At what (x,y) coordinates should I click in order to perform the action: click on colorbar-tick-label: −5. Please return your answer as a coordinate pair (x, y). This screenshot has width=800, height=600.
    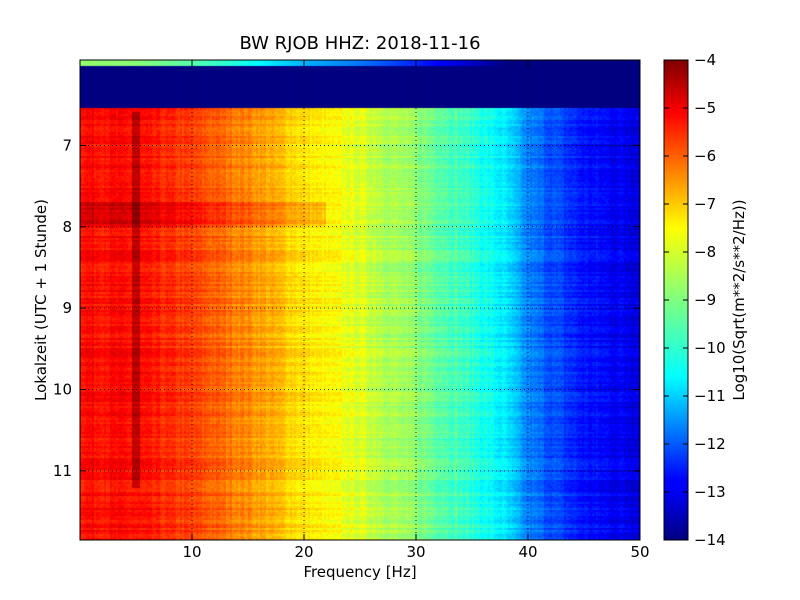
    Looking at the image, I should click on (705, 108).